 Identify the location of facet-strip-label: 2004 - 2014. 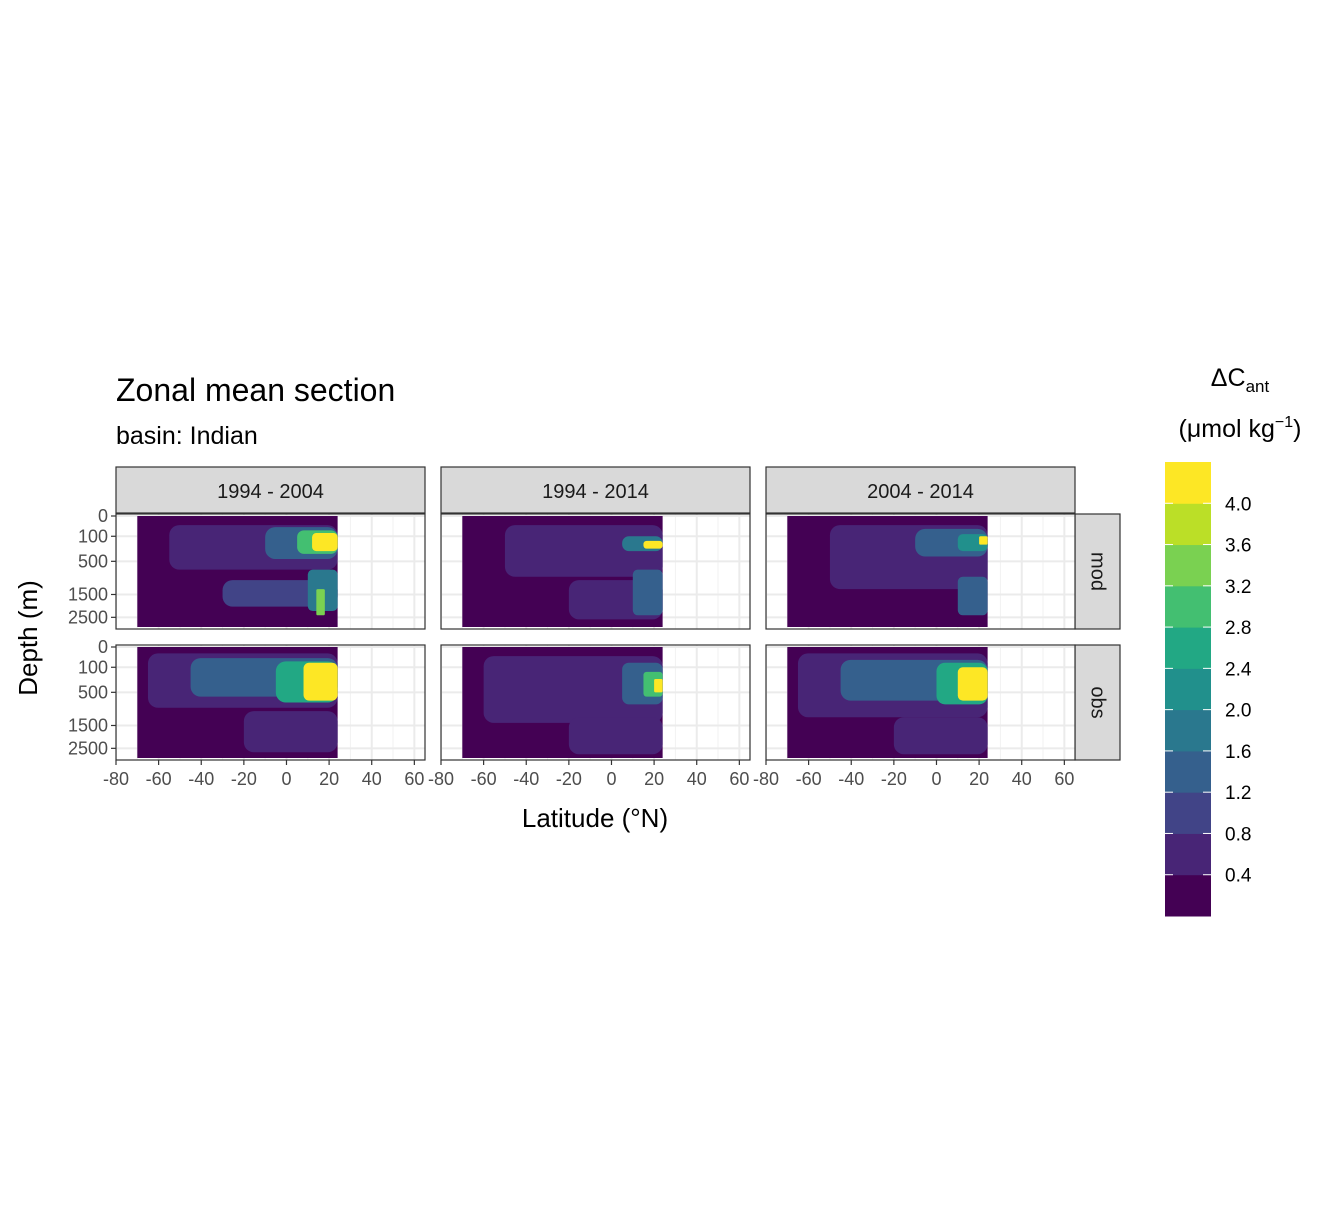
(920, 492).